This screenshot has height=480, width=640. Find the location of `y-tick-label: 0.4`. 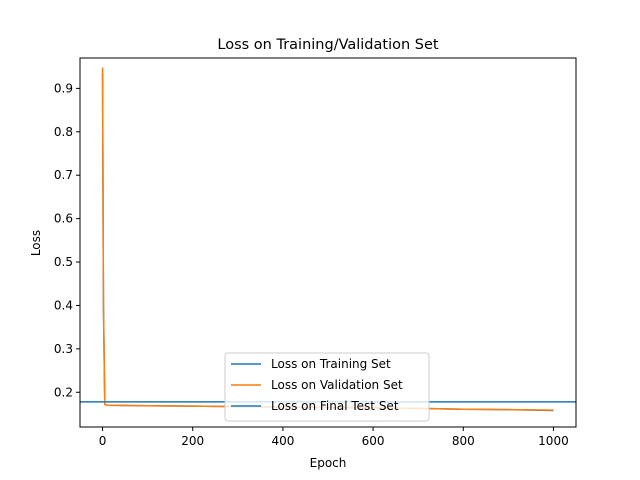

y-tick-label: 0.4 is located at coordinates (63, 305).